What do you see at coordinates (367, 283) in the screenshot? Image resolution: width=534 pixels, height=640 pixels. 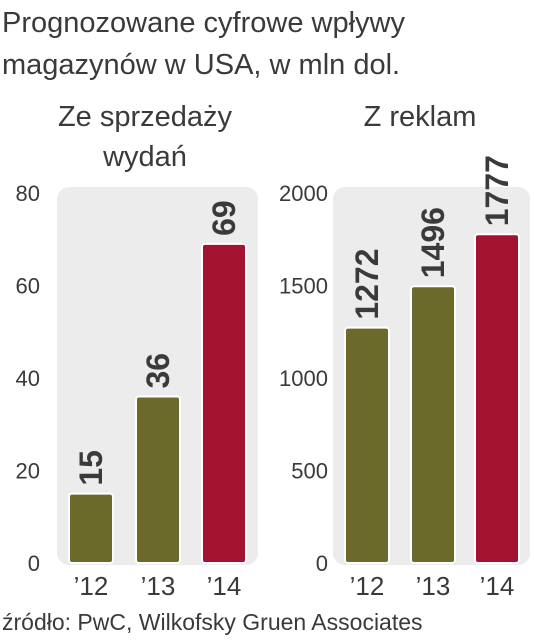 I see `value-label: 1272` at bounding box center [367, 283].